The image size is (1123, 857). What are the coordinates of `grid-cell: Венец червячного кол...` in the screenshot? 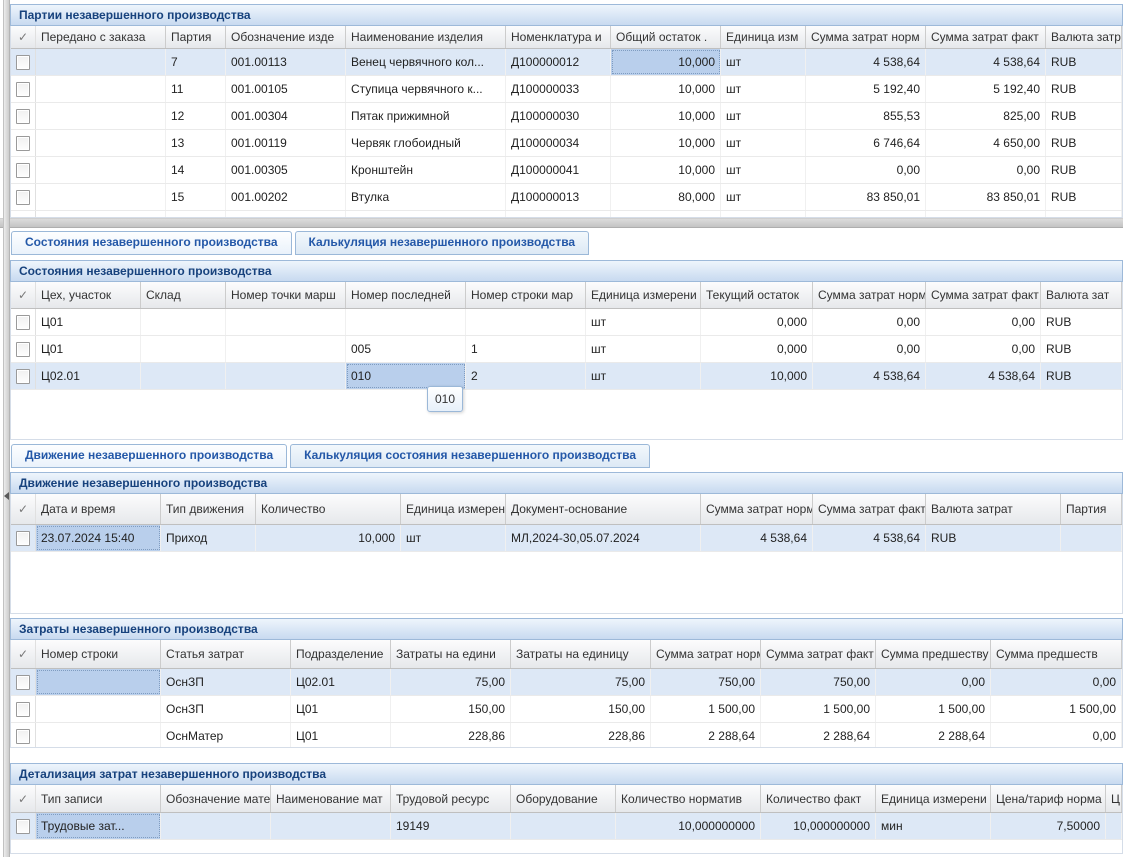 It's located at (426, 62).